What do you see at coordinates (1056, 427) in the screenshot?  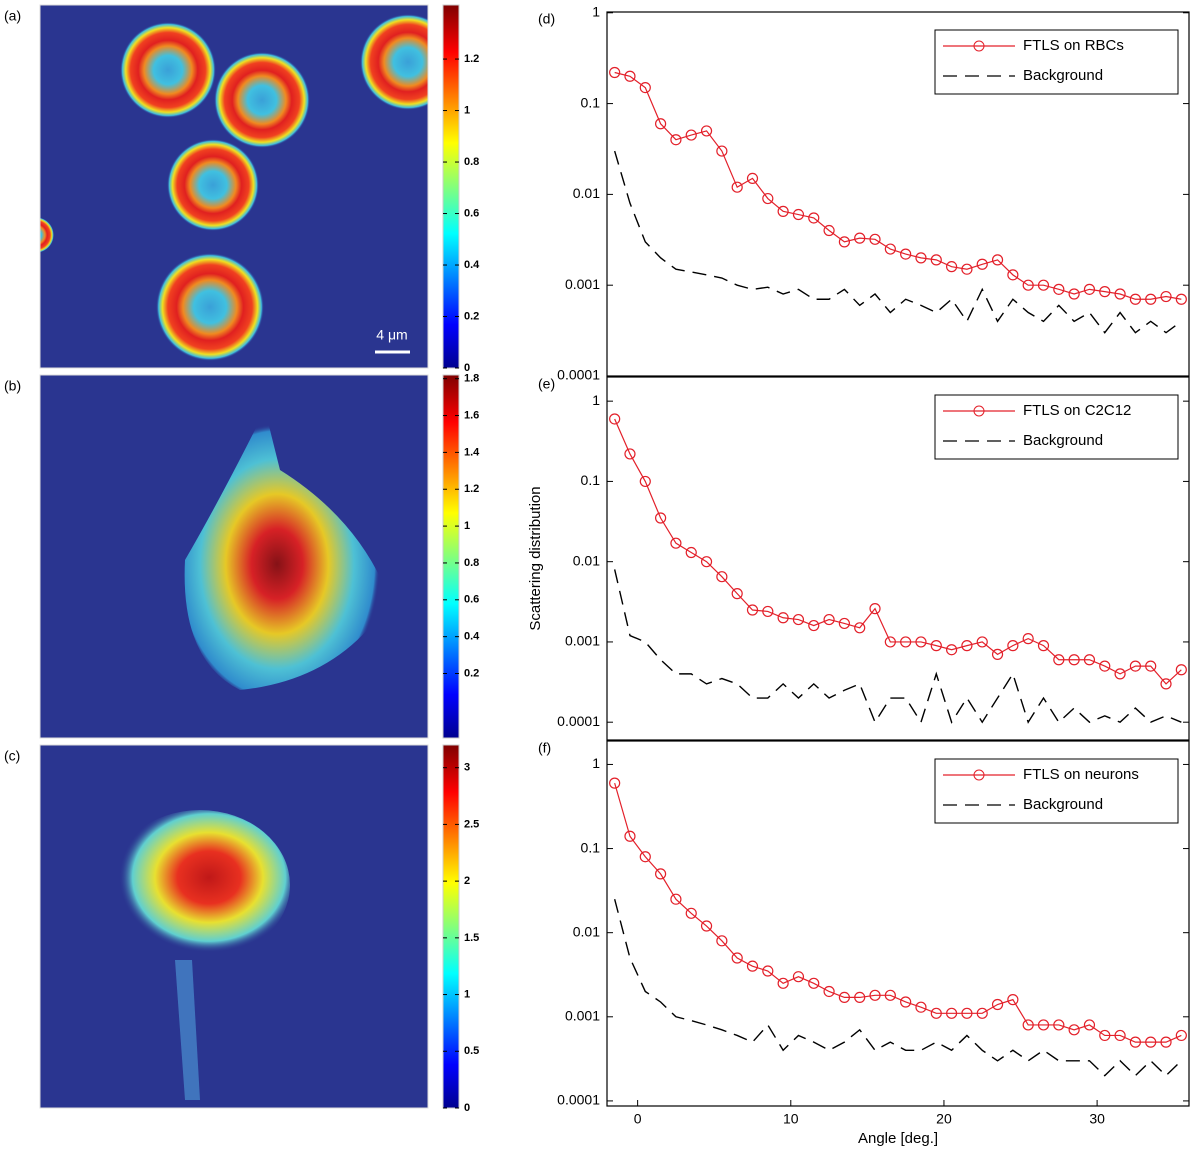 I see `legend-box` at bounding box center [1056, 427].